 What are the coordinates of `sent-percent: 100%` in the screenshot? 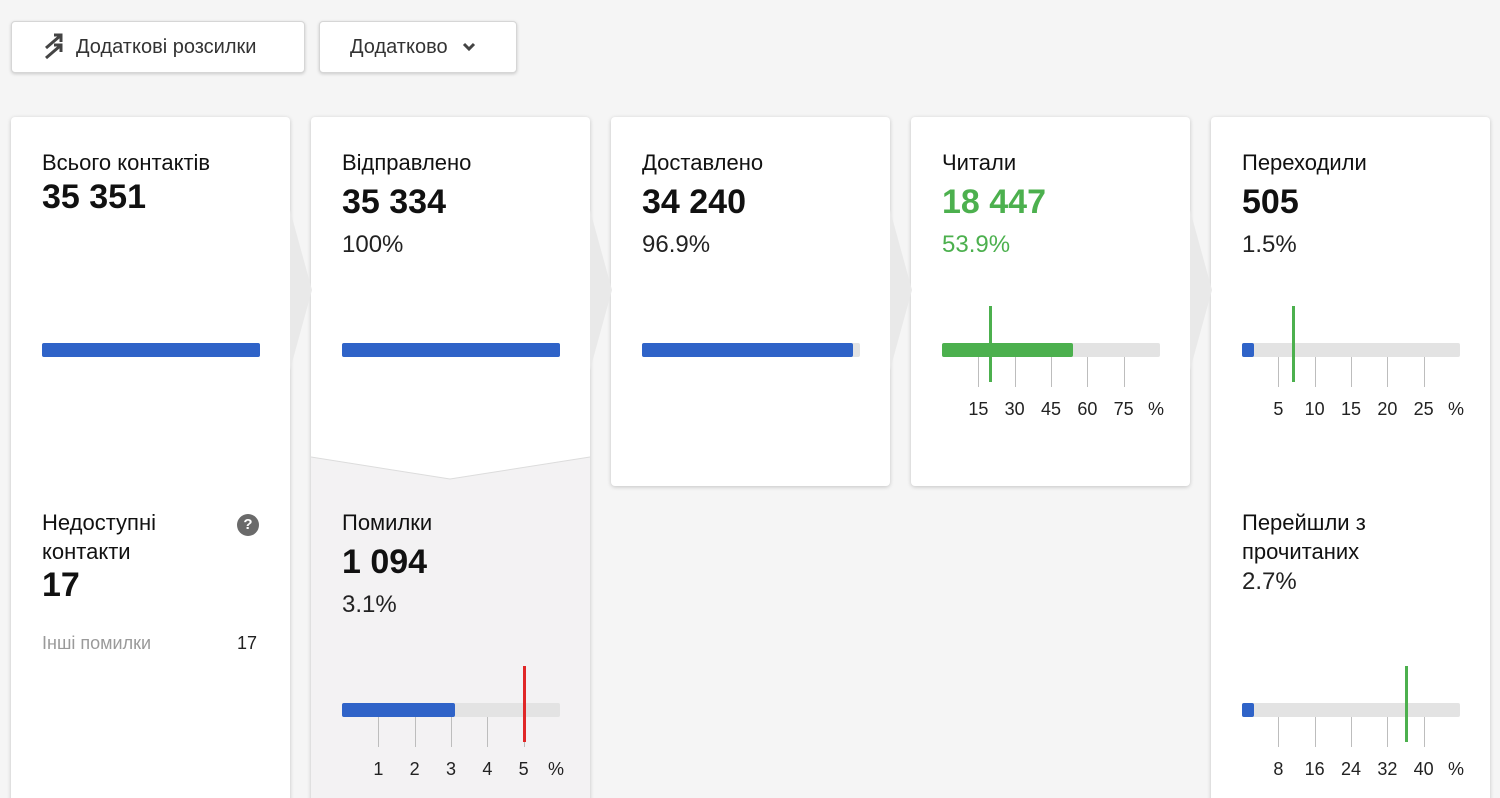 It's located at (373, 244).